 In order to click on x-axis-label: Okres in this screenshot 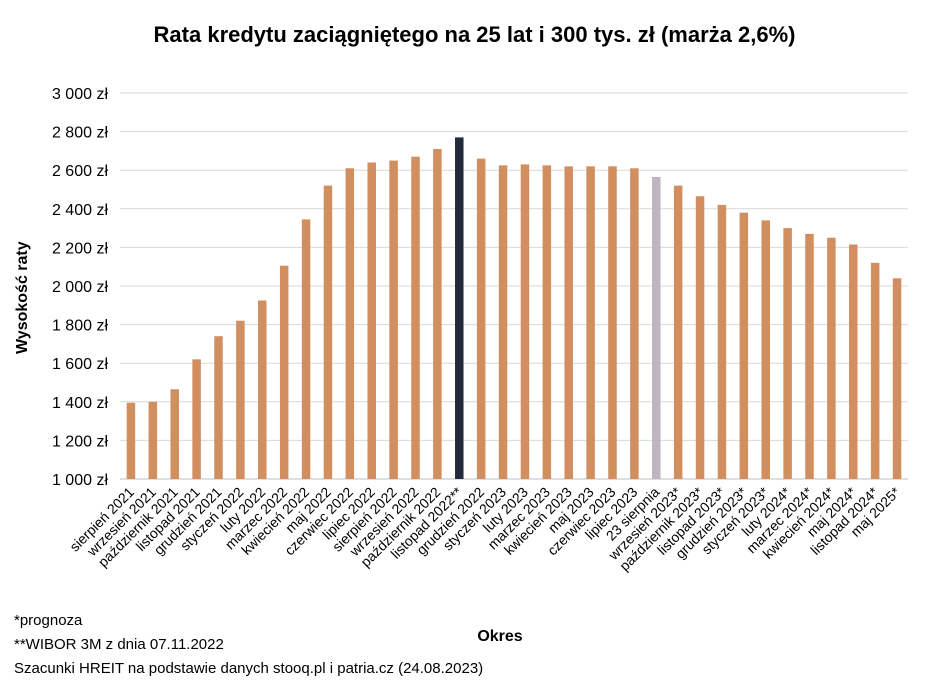, I will do `click(500, 636)`.